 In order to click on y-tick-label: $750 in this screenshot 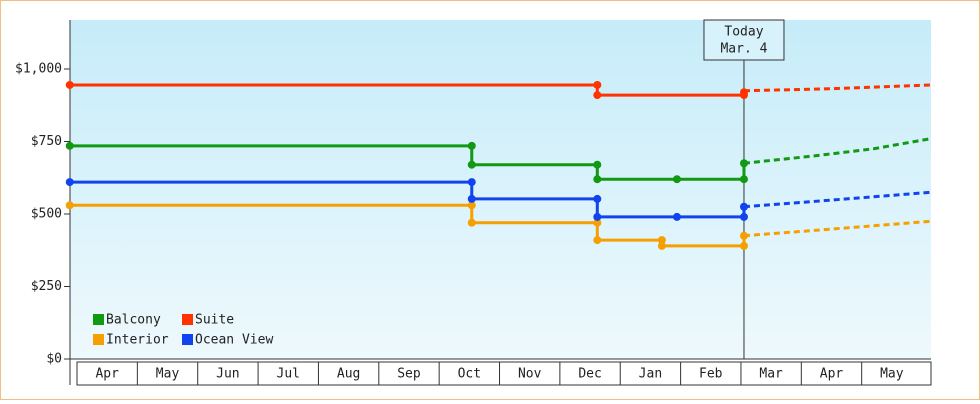, I will do `click(46, 141)`.